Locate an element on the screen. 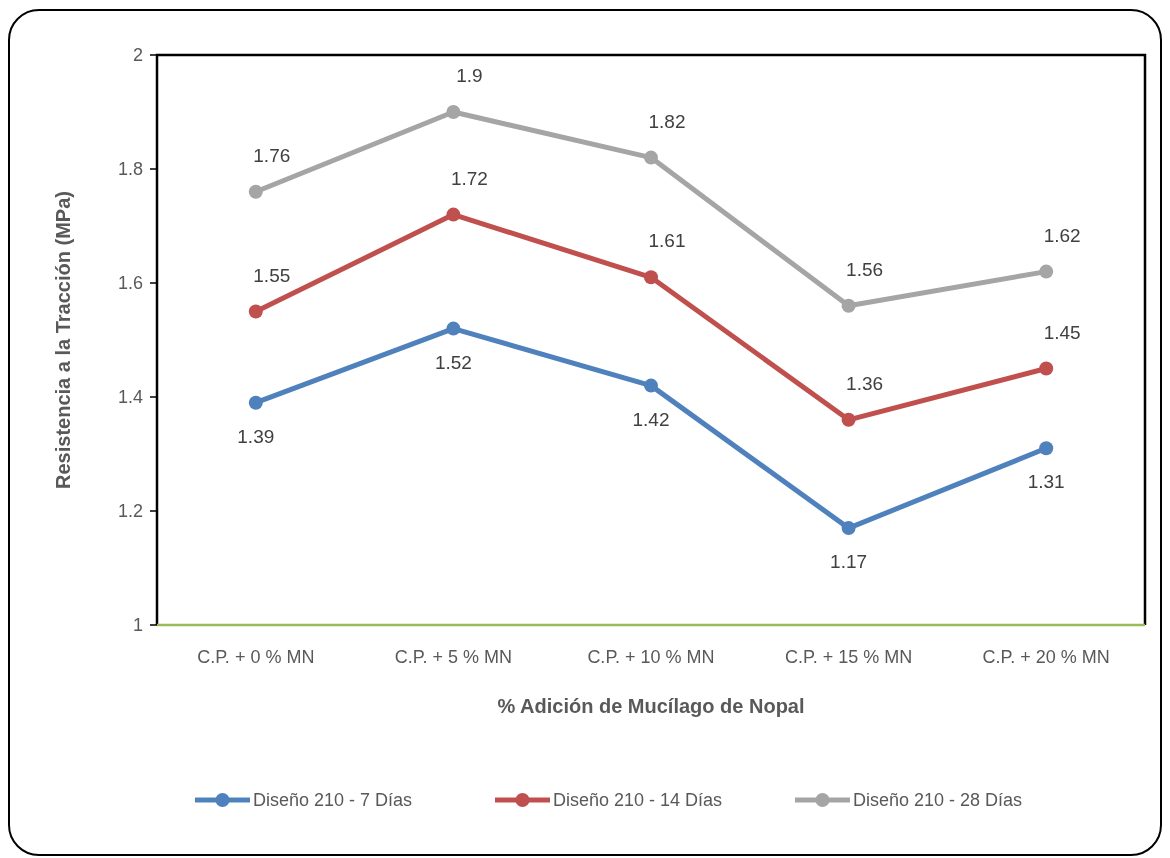  data-label: 1.31 is located at coordinates (1046, 482).